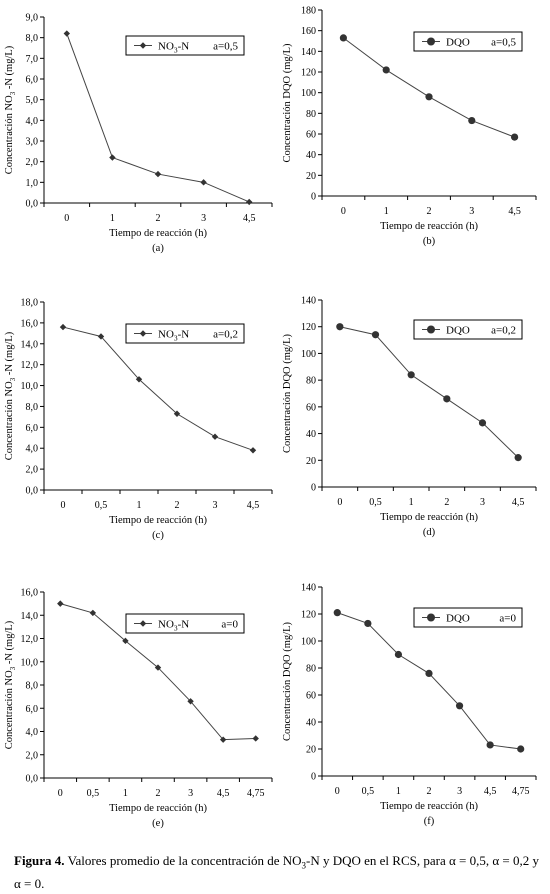  Describe the element at coordinates (229, 625) in the screenshot. I see `legend-param-label: a=0` at that location.